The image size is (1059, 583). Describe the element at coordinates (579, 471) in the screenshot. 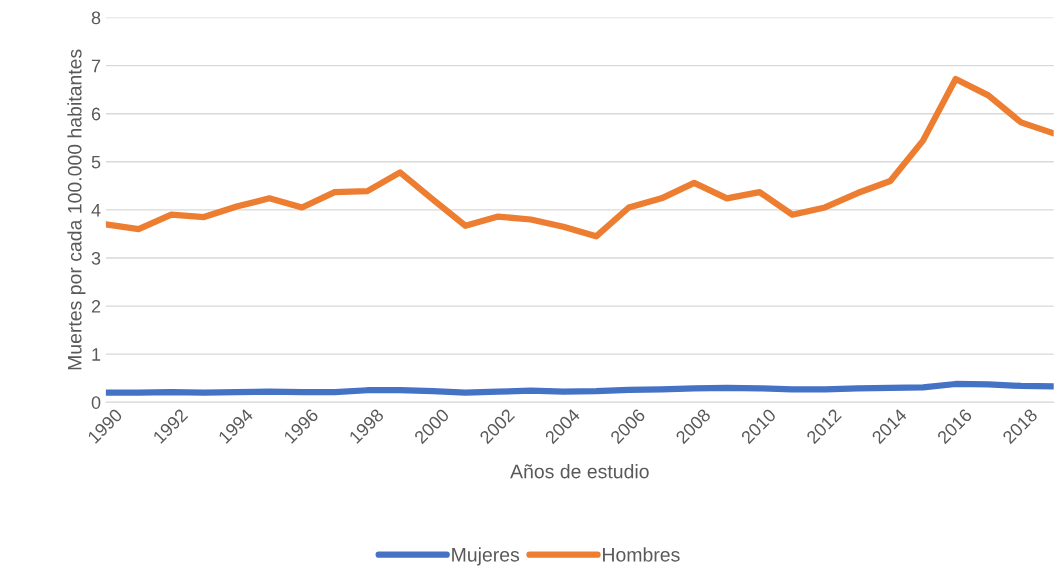

I see `x-axis-title: Años de estudio` at that location.